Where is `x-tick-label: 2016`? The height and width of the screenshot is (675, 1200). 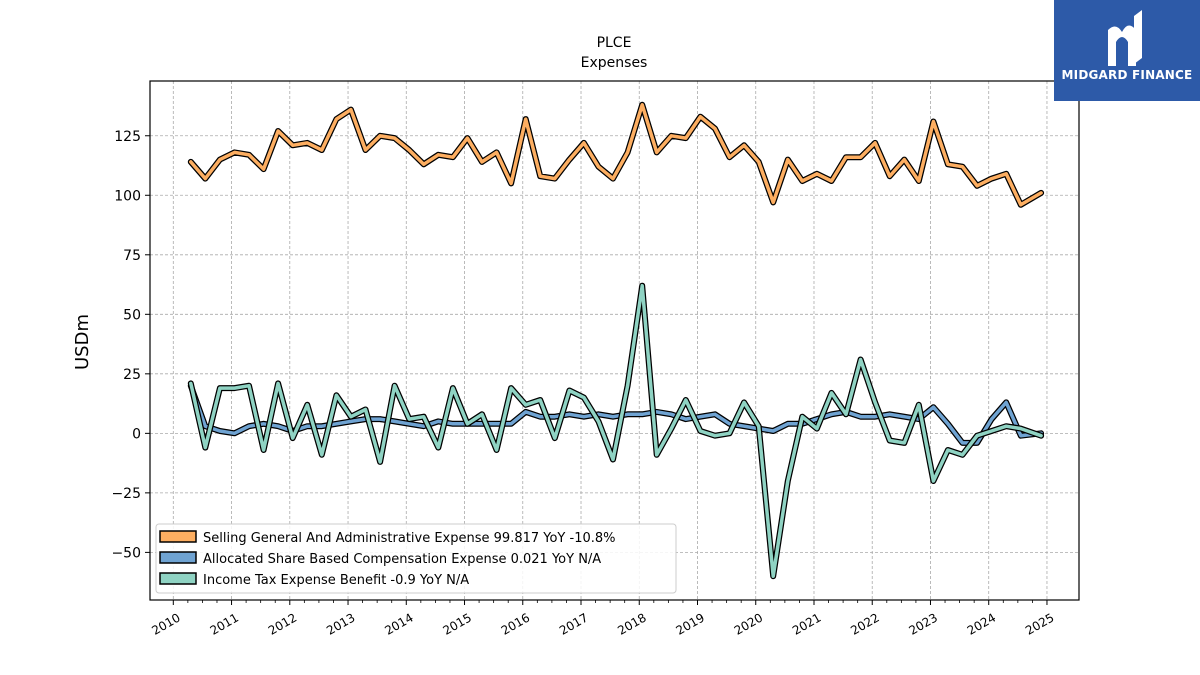 x-tick-label: 2016 is located at coordinates (515, 623).